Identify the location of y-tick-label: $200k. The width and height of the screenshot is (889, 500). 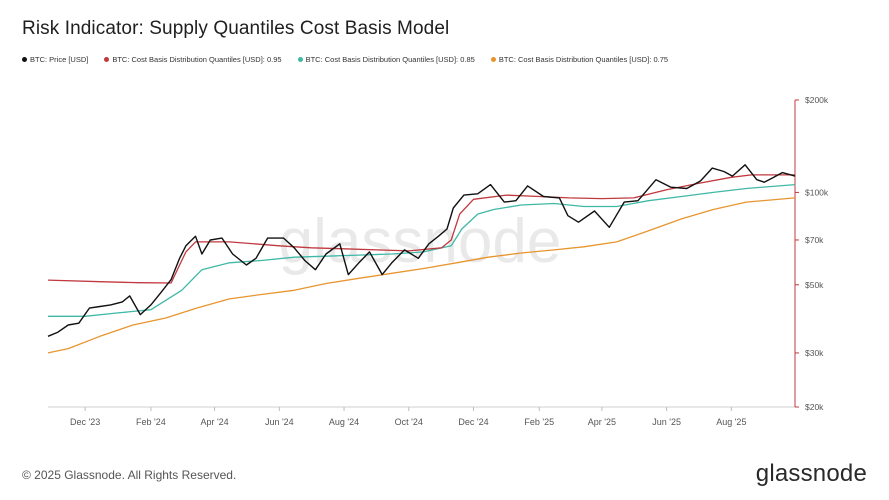
(817, 100).